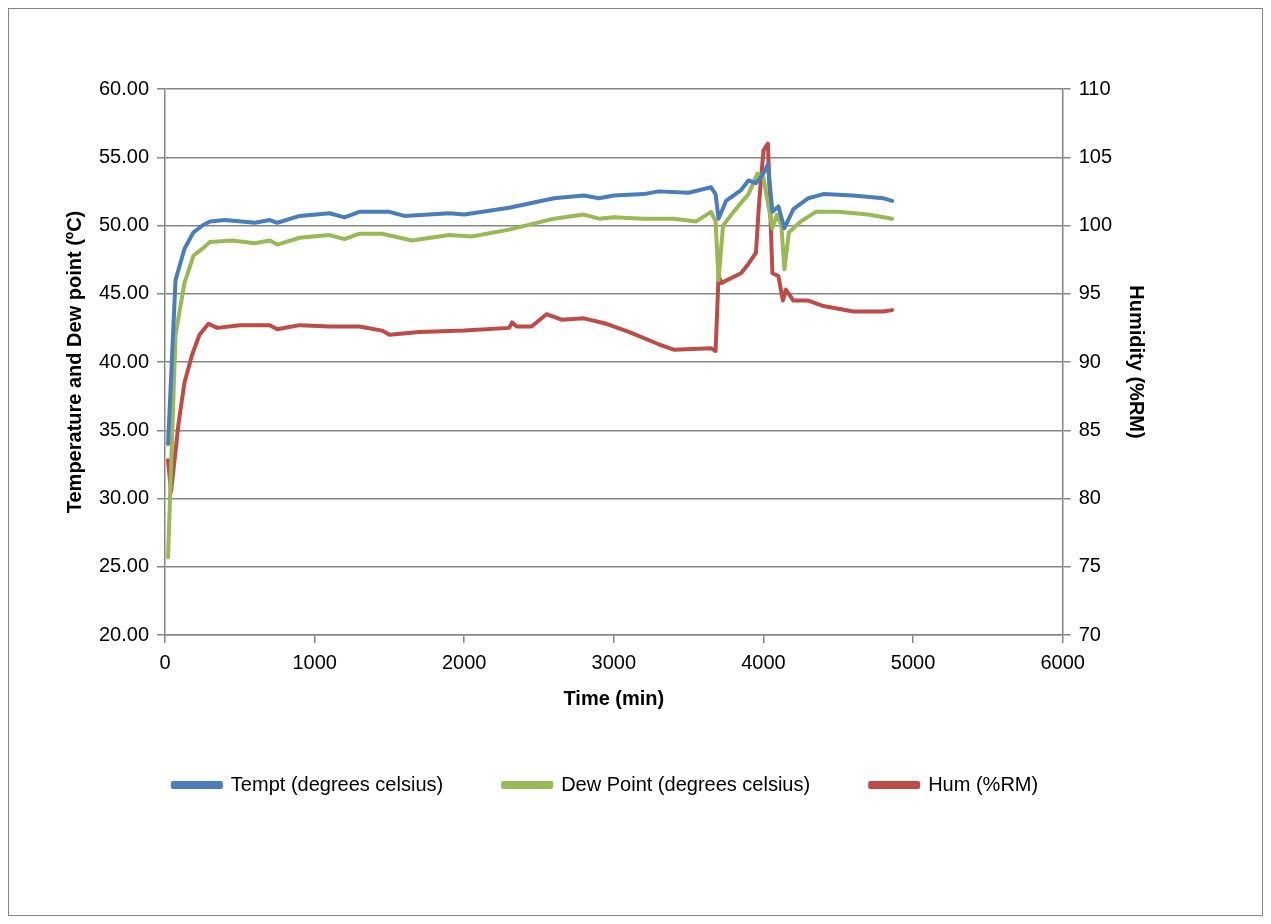 The width and height of the screenshot is (1271, 924). Describe the element at coordinates (1089, 565) in the screenshot. I see `y2-tick-label: 75` at that location.